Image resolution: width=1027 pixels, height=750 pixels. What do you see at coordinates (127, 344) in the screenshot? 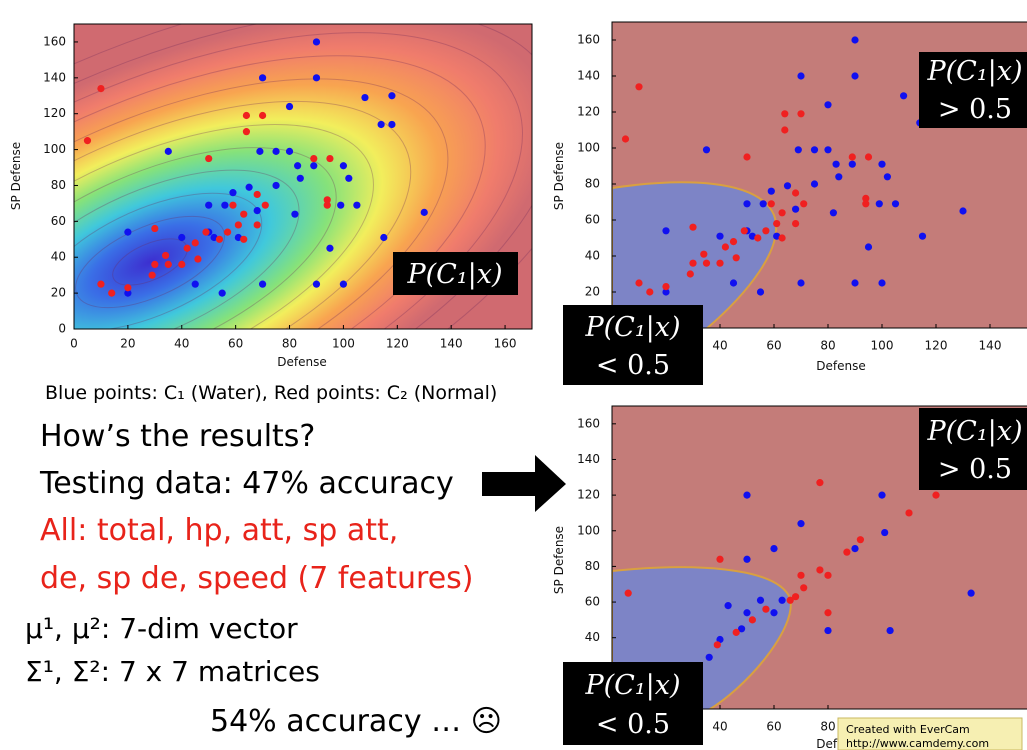
I see `x-tick-label: 20` at bounding box center [127, 344].